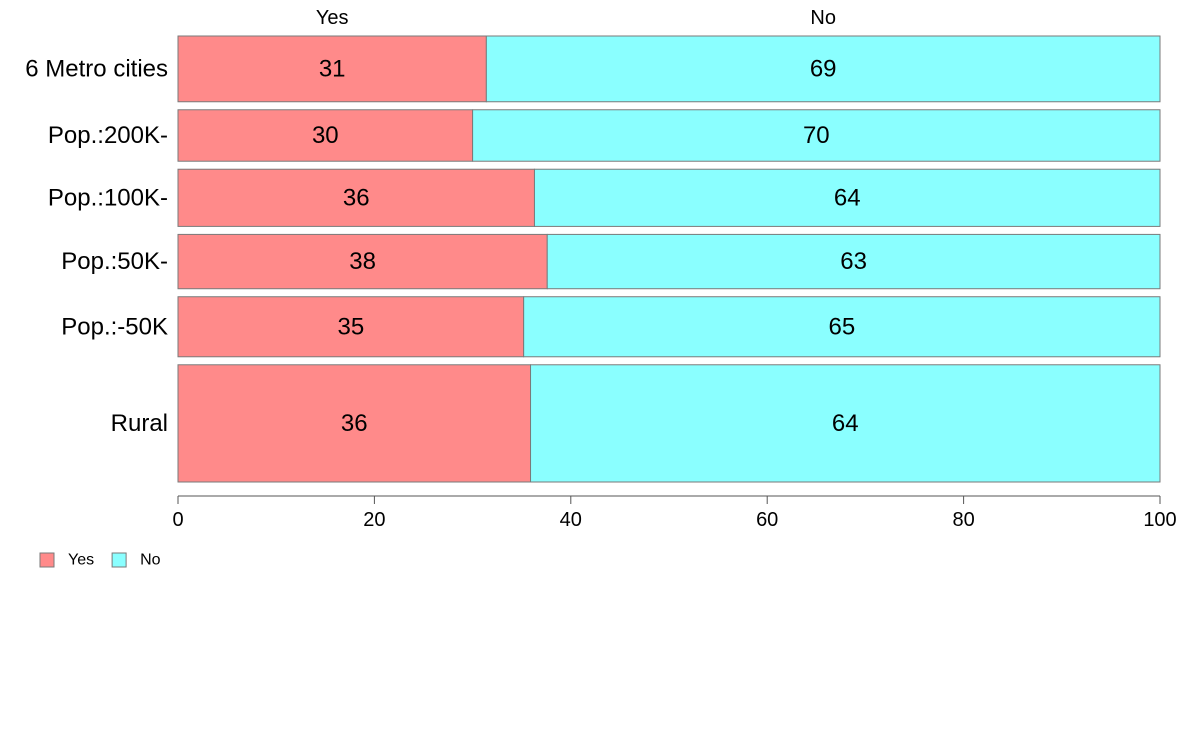 This screenshot has height=736, width=1188. I want to click on data-label: 35, so click(350, 326).